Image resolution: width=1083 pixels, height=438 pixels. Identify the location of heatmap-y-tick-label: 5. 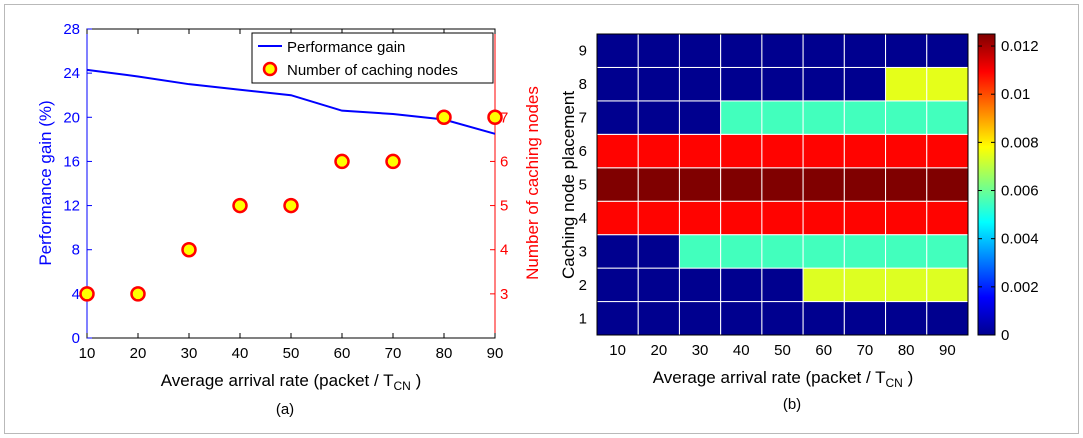
(583, 185).